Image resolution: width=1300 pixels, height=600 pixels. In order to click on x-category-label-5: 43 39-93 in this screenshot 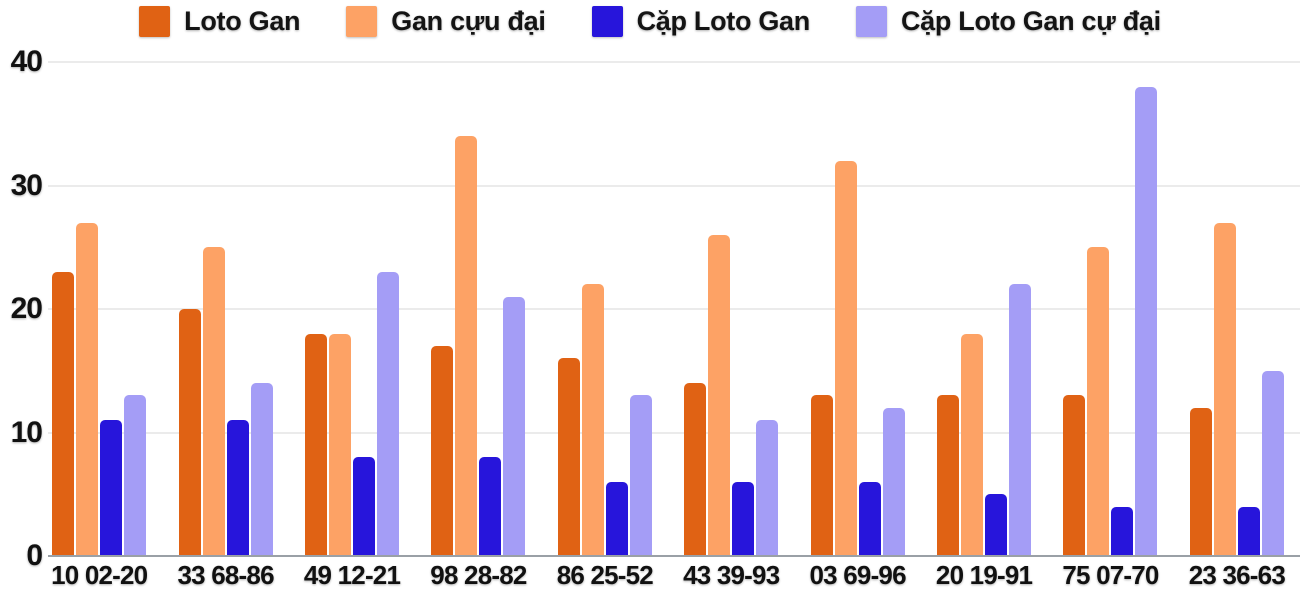, I will do `click(731, 575)`.